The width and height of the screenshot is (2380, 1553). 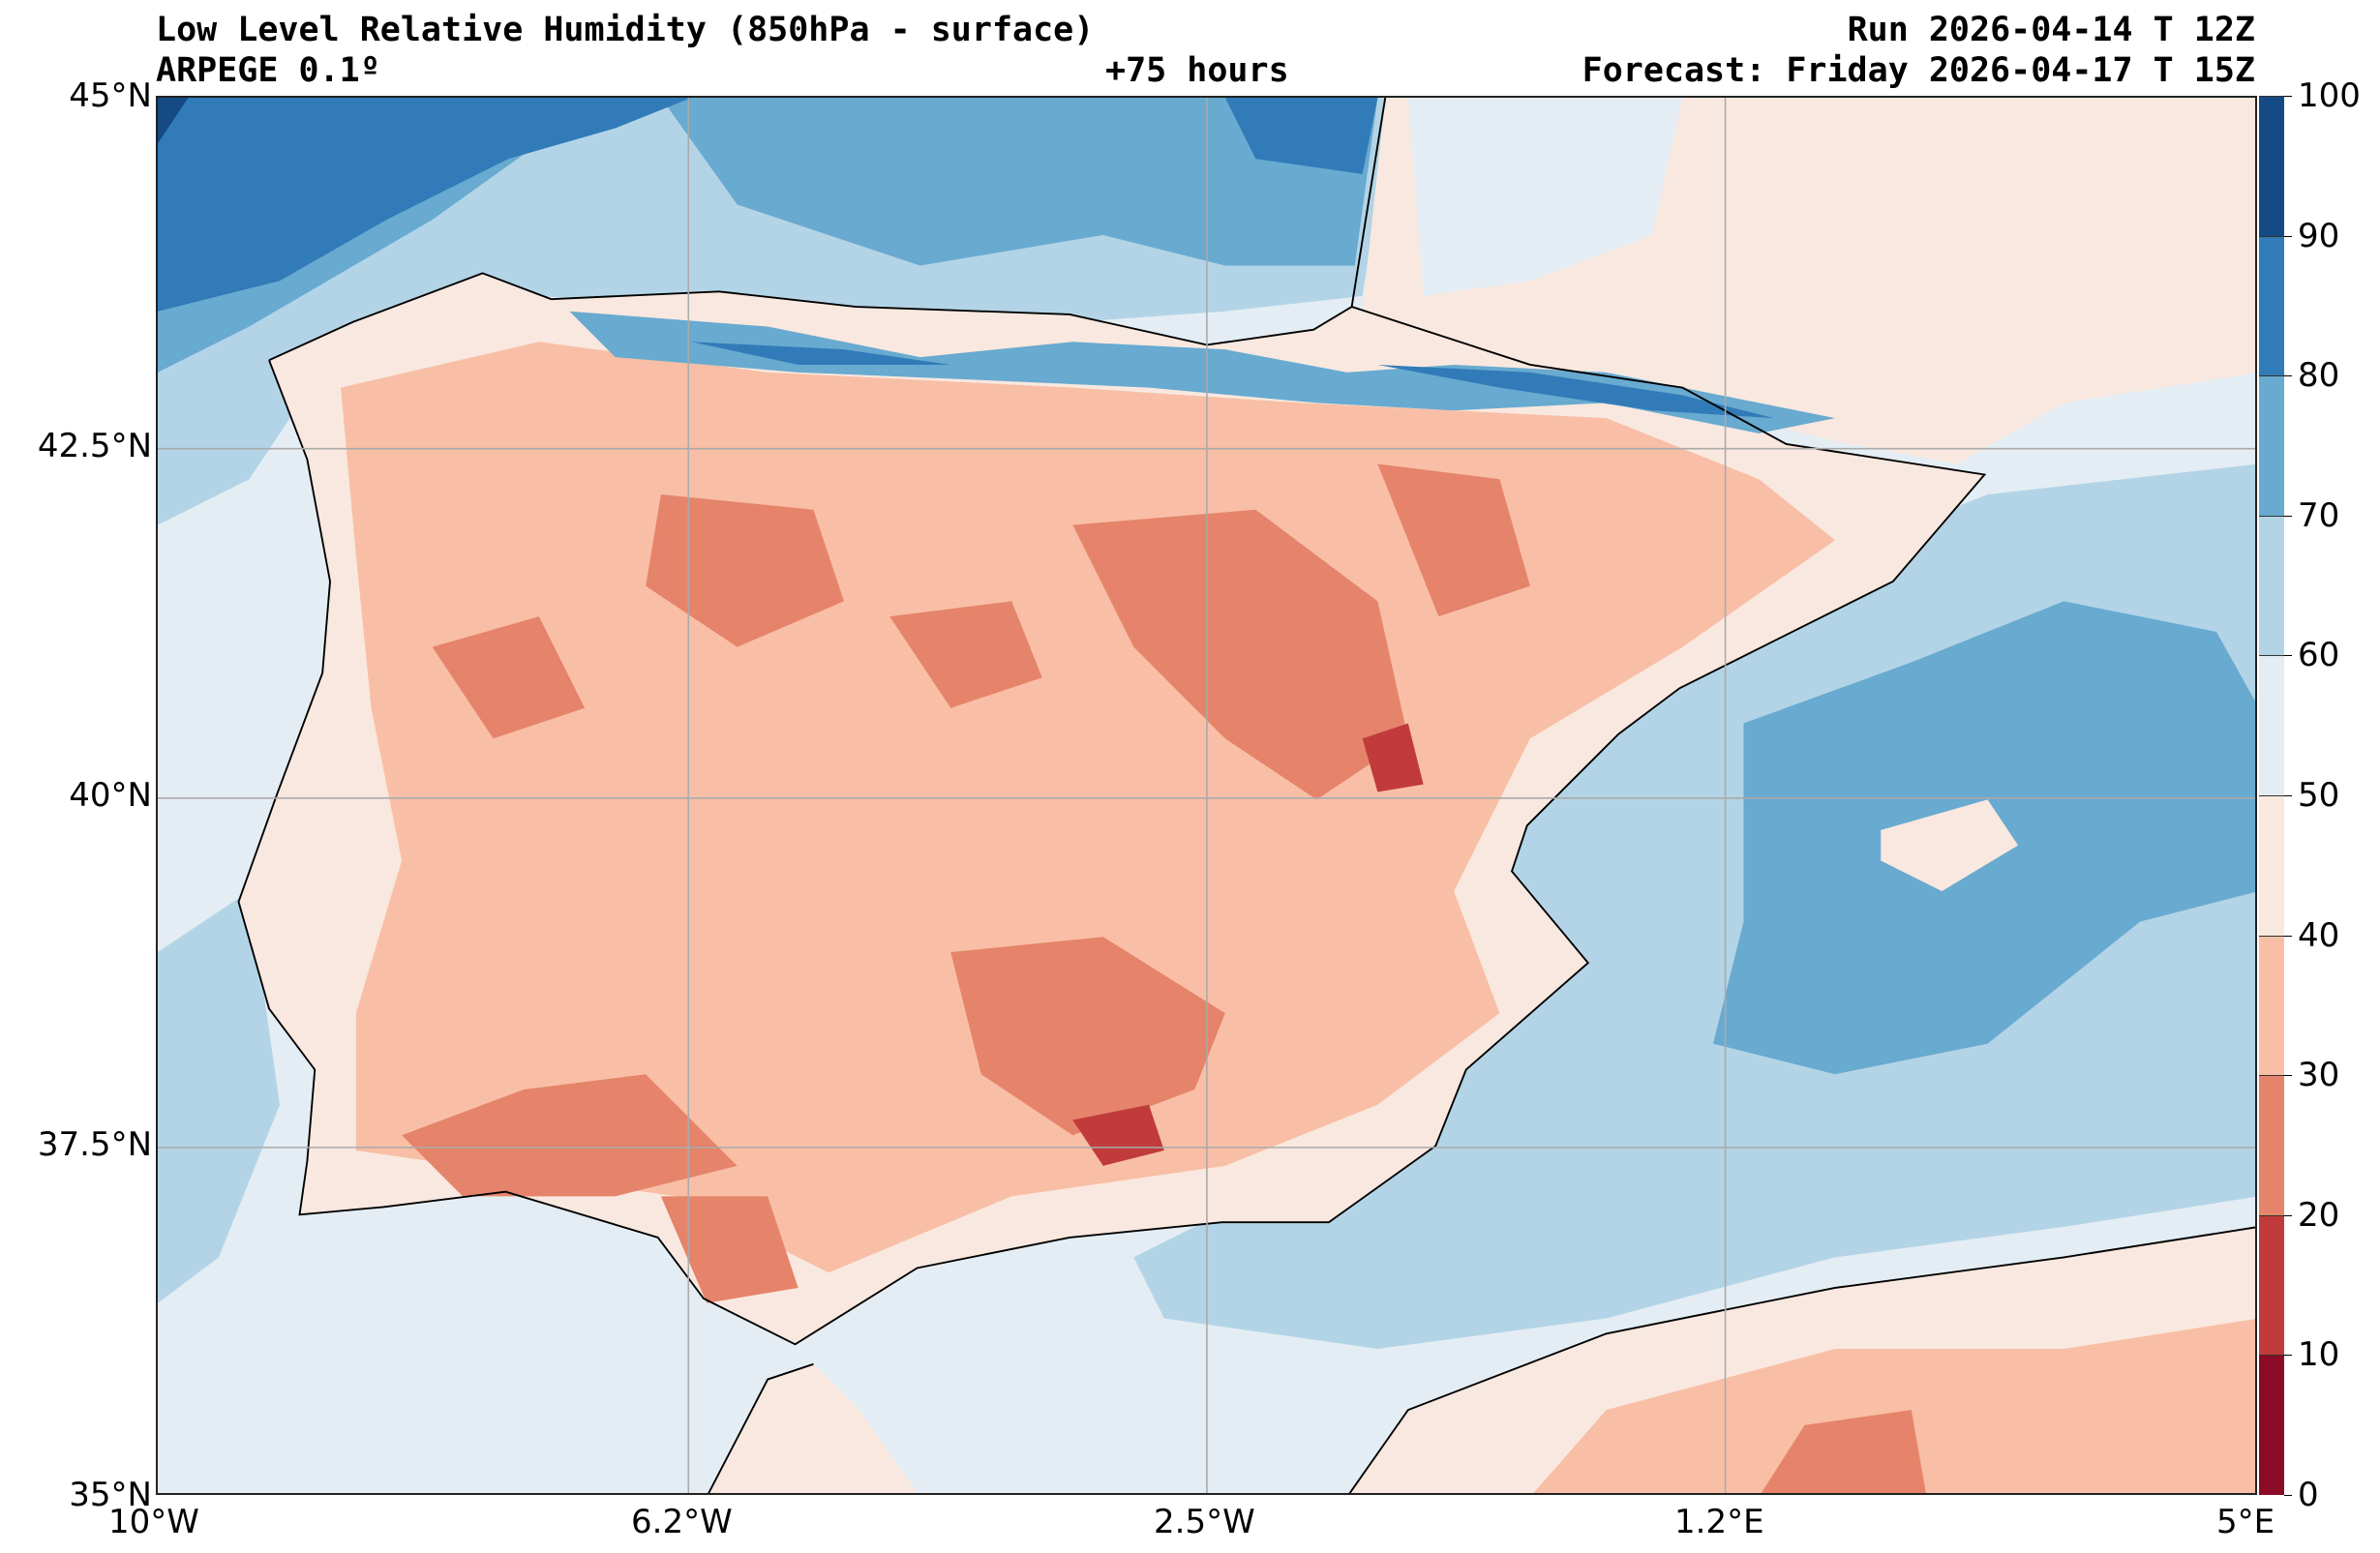 I want to click on x-tick-label: 2.5°W, so click(x=1204, y=1522).